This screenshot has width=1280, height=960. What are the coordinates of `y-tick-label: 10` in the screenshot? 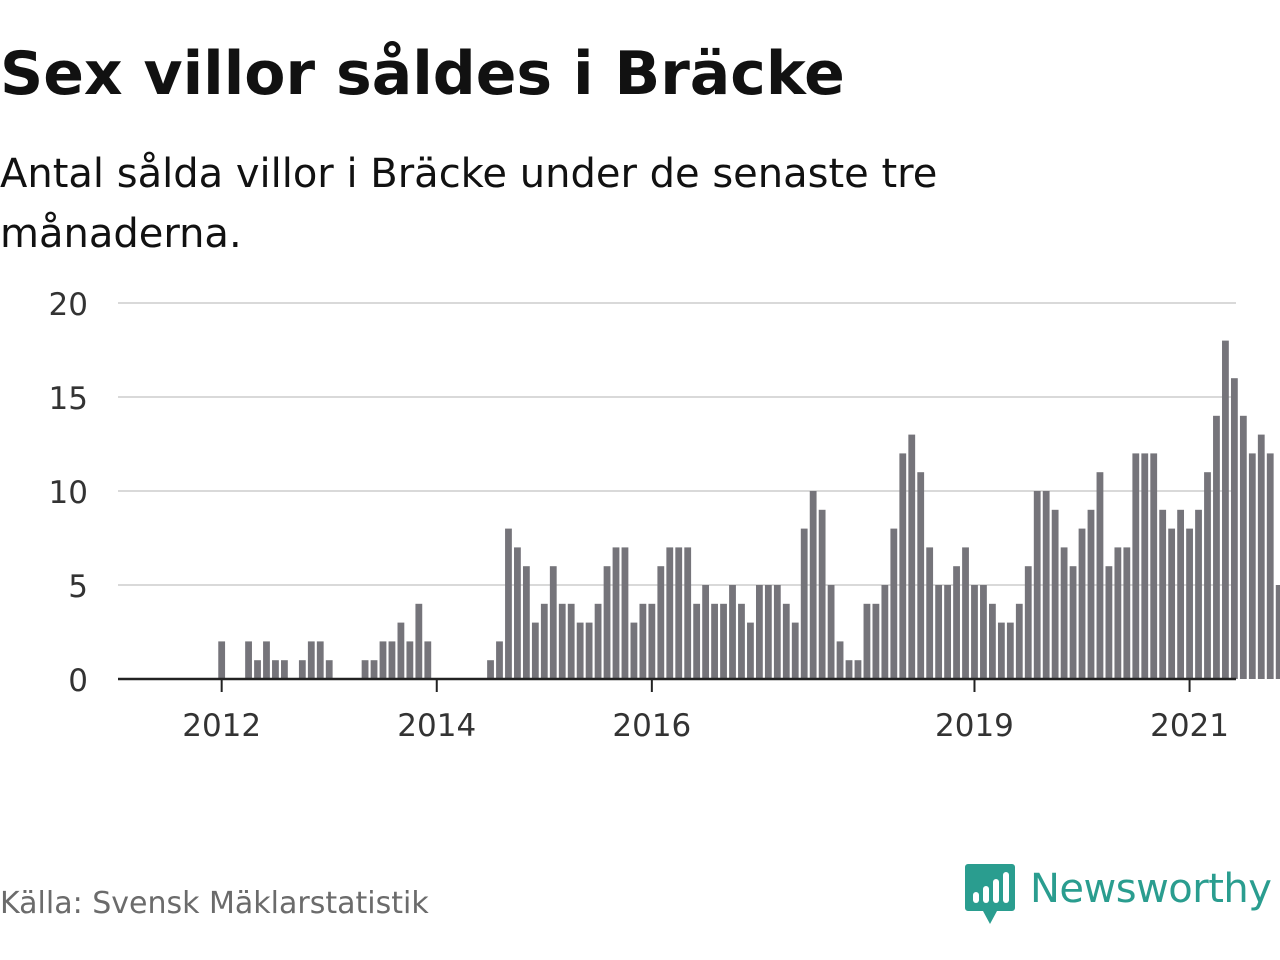 It's located at (68, 493).